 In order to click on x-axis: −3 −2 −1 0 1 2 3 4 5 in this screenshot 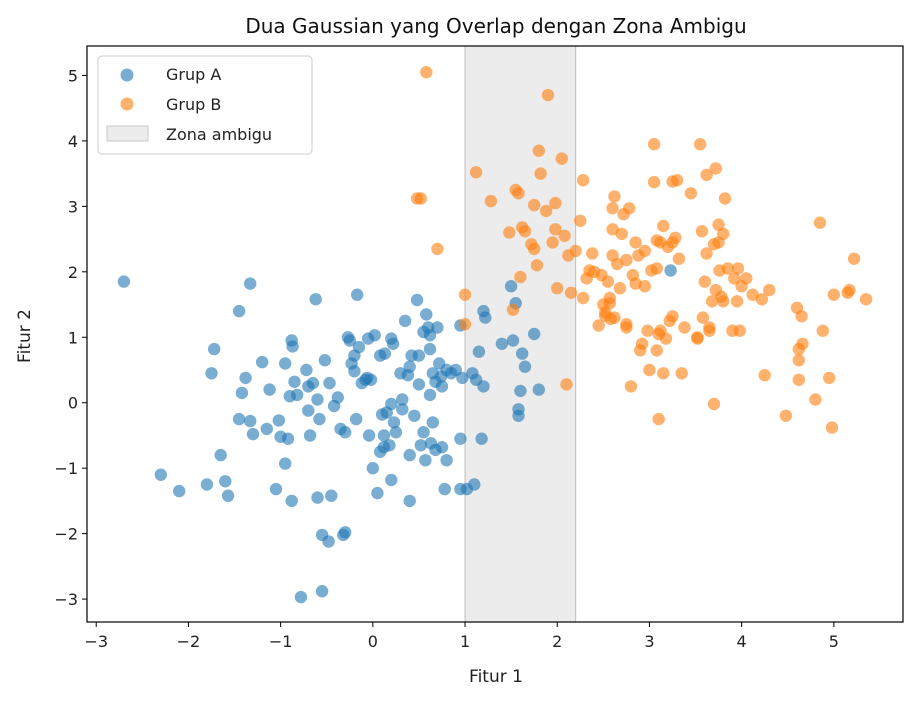, I will do `click(461, 636)`.